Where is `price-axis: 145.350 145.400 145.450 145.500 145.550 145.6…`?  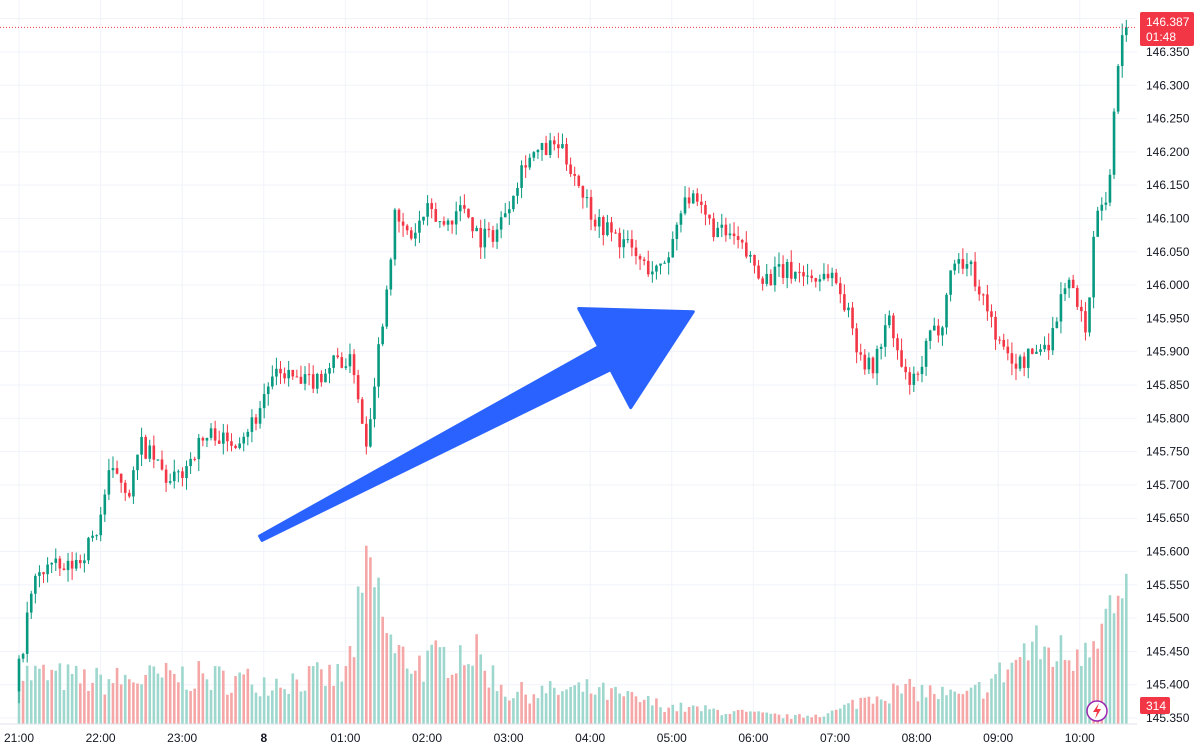
price-axis: 145.350 145.400 145.450 145.500 145.550 145.6… is located at coordinates (1167, 374).